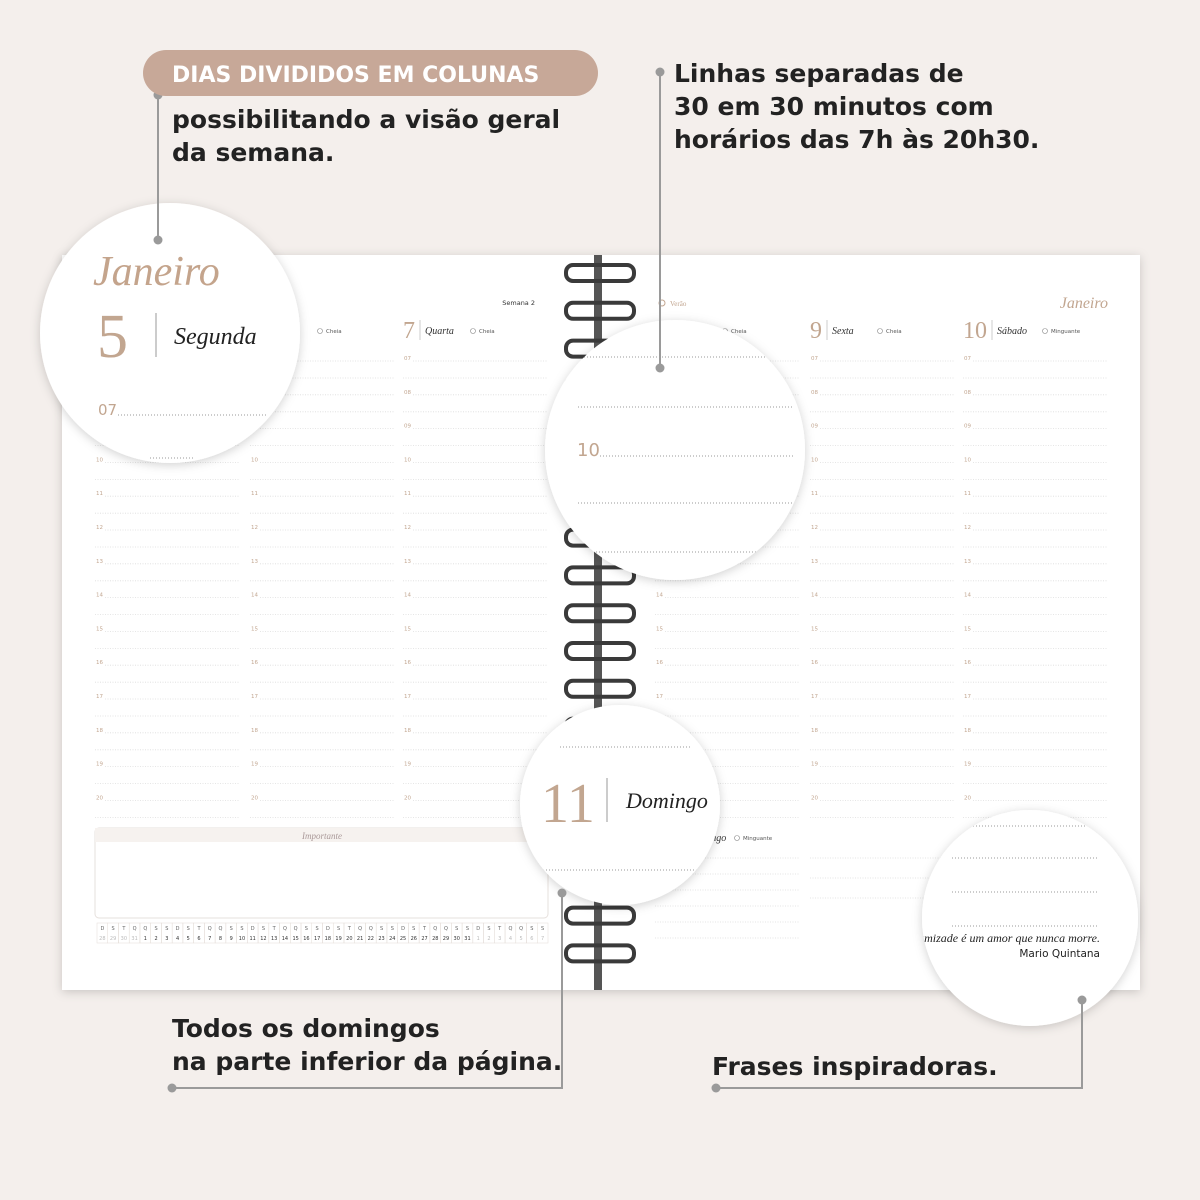 Image resolution: width=1200 pixels, height=1200 pixels. Describe the element at coordinates (499, 939) in the screenshot. I see `calendar-day: 3` at that location.